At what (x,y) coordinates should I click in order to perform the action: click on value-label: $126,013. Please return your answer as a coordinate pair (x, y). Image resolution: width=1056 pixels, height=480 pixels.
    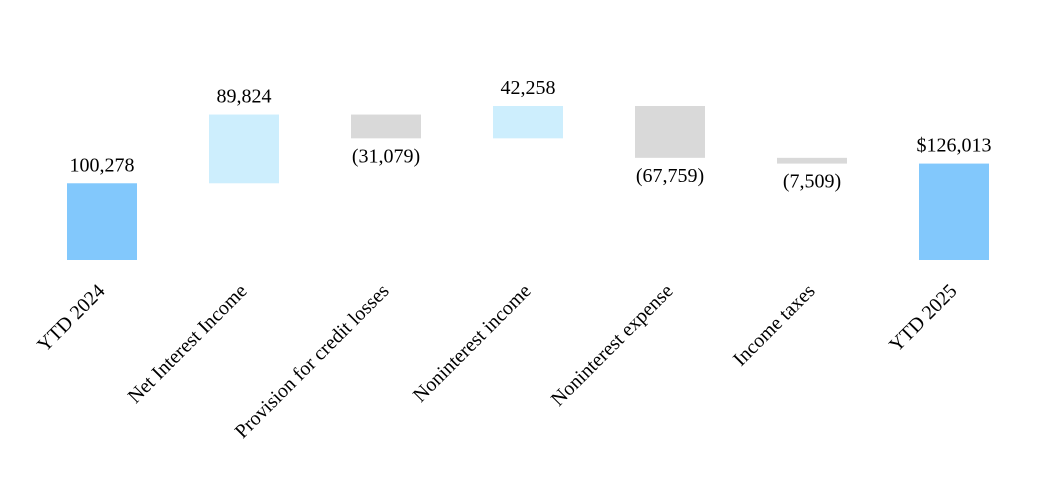
    Looking at the image, I should click on (954, 146).